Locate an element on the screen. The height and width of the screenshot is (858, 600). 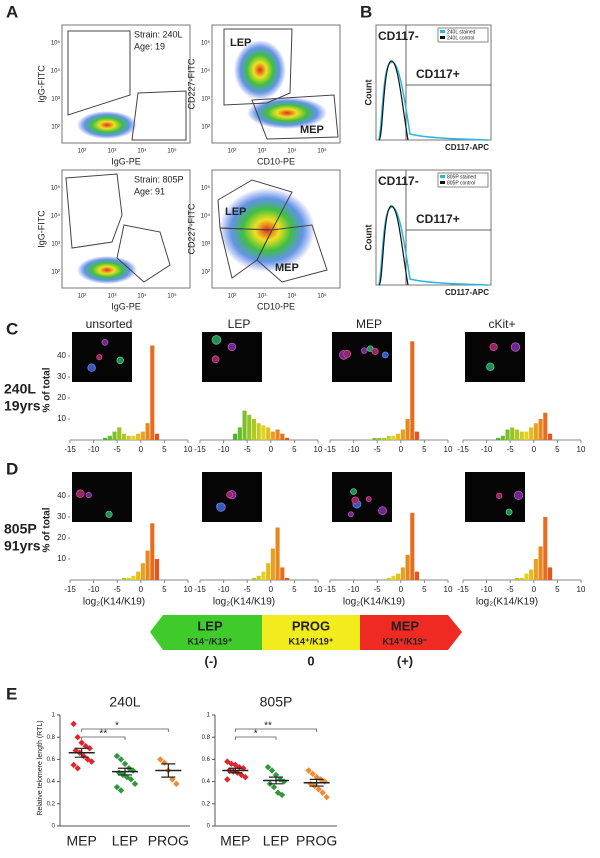
y-tick-label: 1 is located at coordinates (54, 716).